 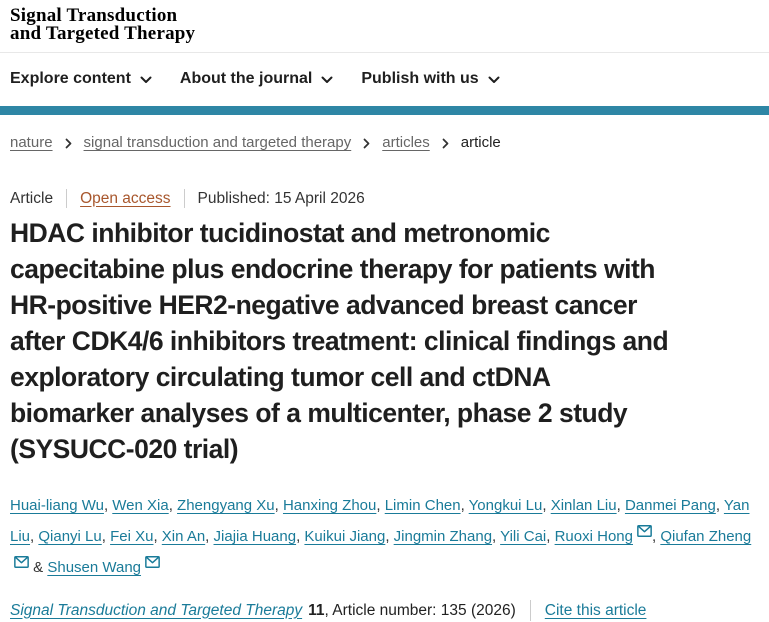 What do you see at coordinates (670, 505) in the screenshot?
I see `author-link: Danmei Pang` at bounding box center [670, 505].